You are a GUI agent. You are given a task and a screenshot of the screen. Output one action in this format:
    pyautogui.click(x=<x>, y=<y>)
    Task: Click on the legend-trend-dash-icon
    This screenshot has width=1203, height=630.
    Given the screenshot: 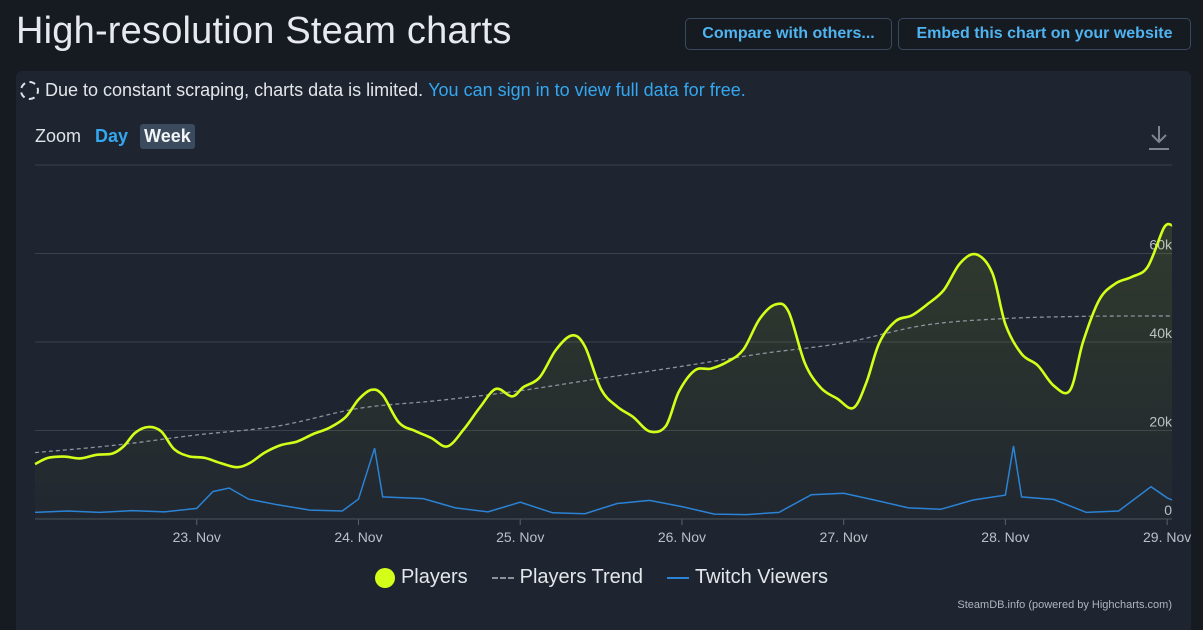 What is the action you would take?
    pyautogui.click(x=502, y=577)
    